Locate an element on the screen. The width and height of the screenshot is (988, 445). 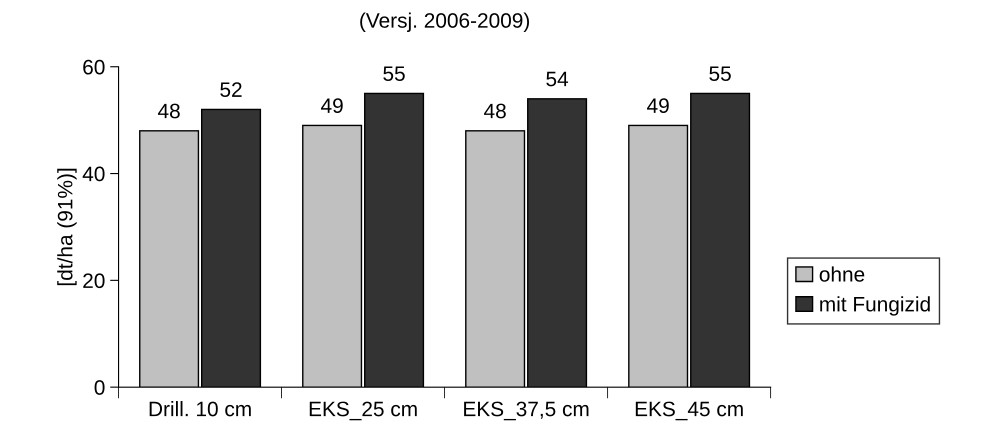
data-label: 52 is located at coordinates (231, 90).